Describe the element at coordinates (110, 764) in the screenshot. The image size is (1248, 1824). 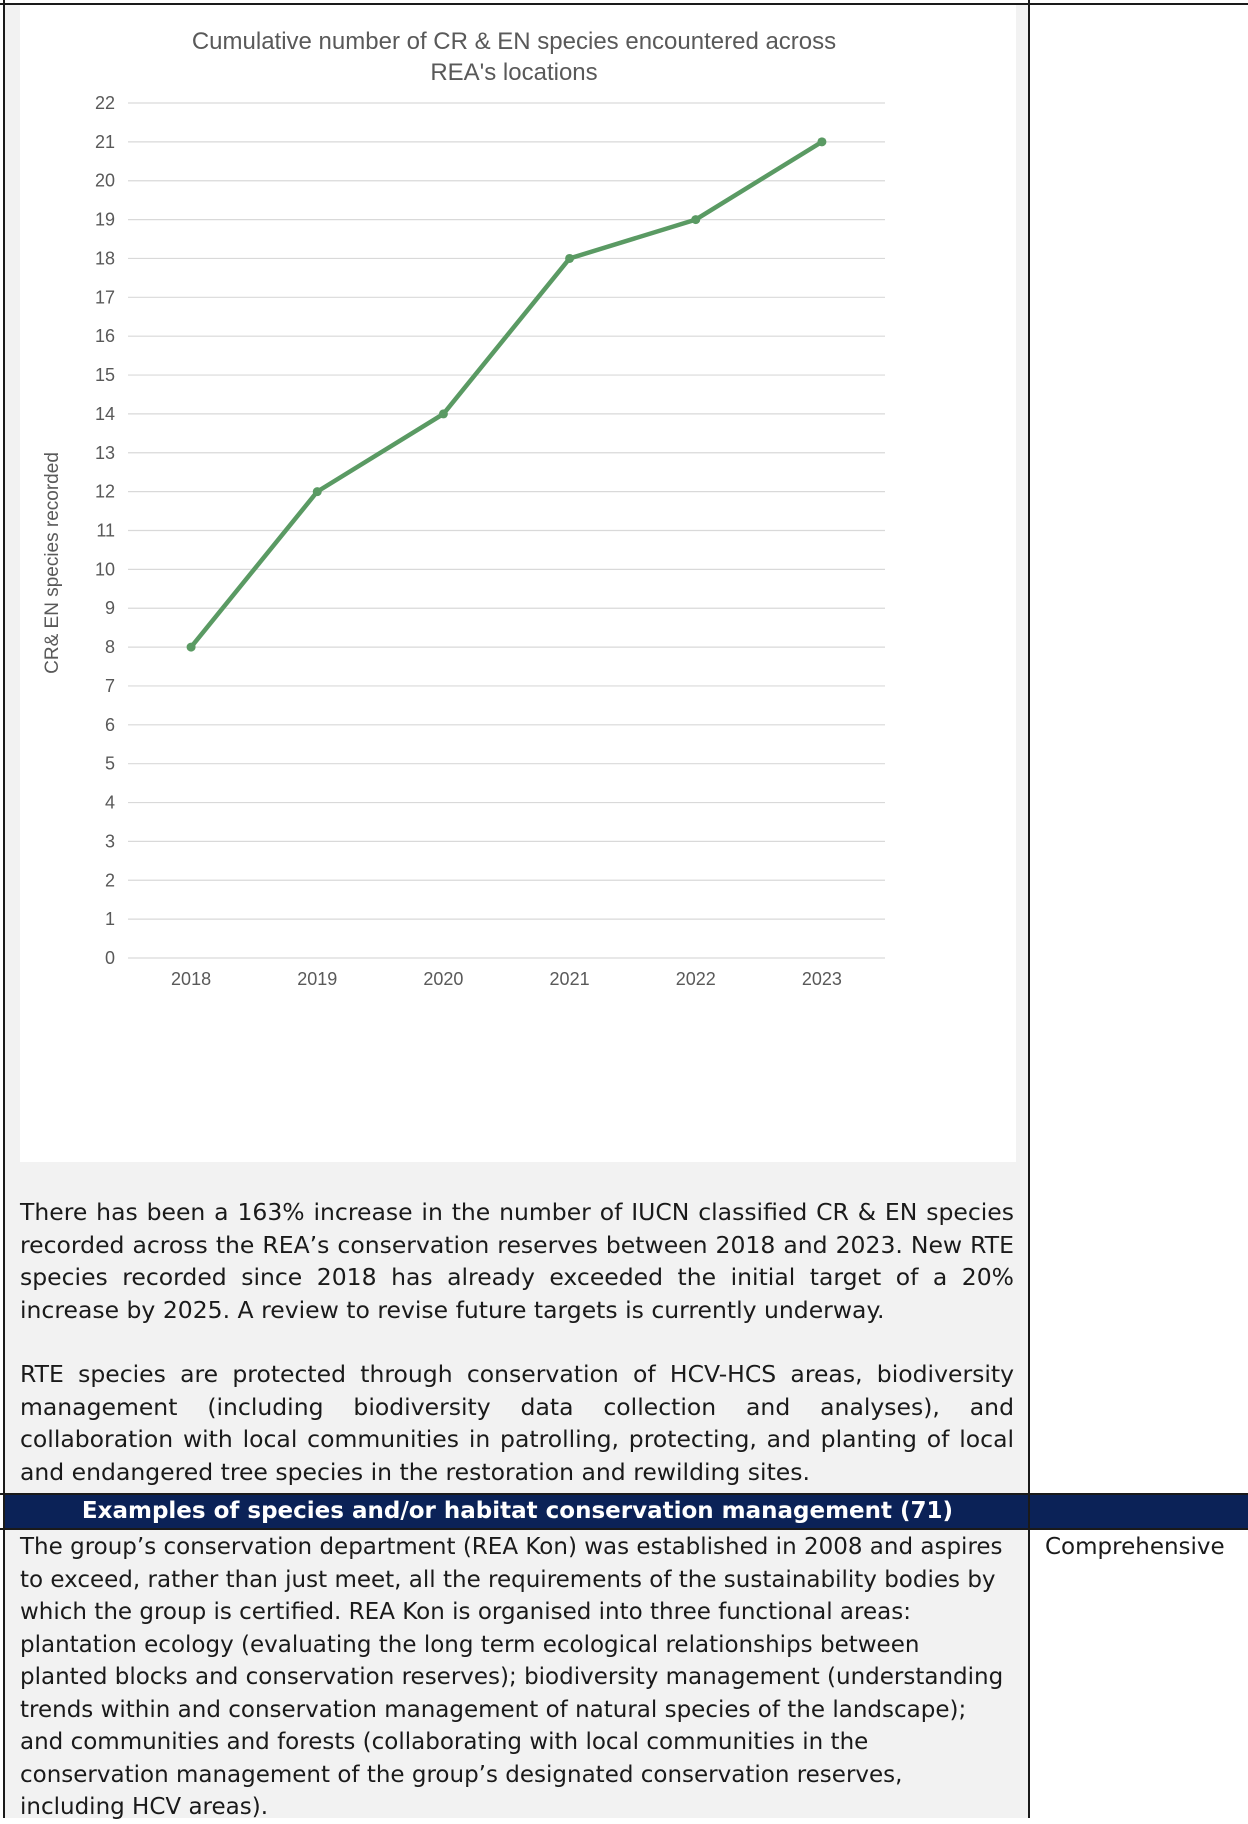
I see `y-tick-label: 5` at that location.